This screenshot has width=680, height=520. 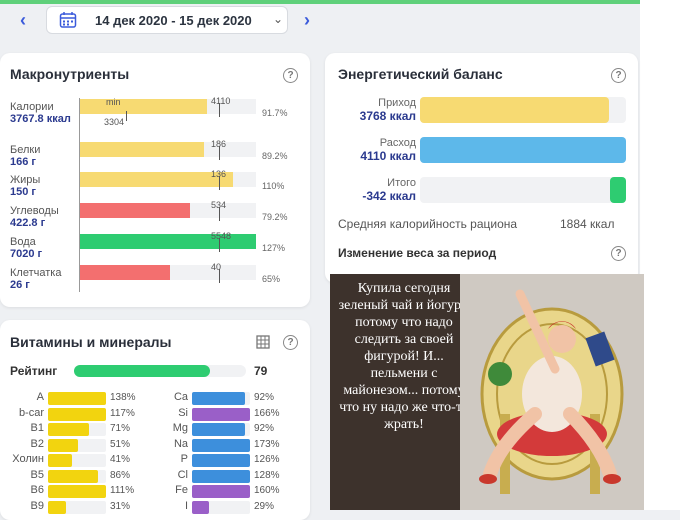 I want to click on mineral-name: I, so click(x=186, y=505).